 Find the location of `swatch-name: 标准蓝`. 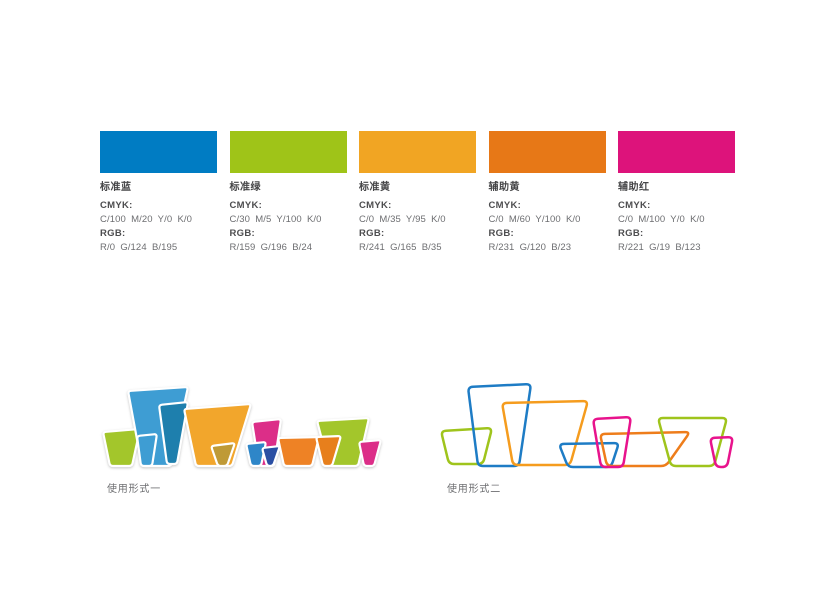

swatch-name: 标准蓝 is located at coordinates (116, 187).